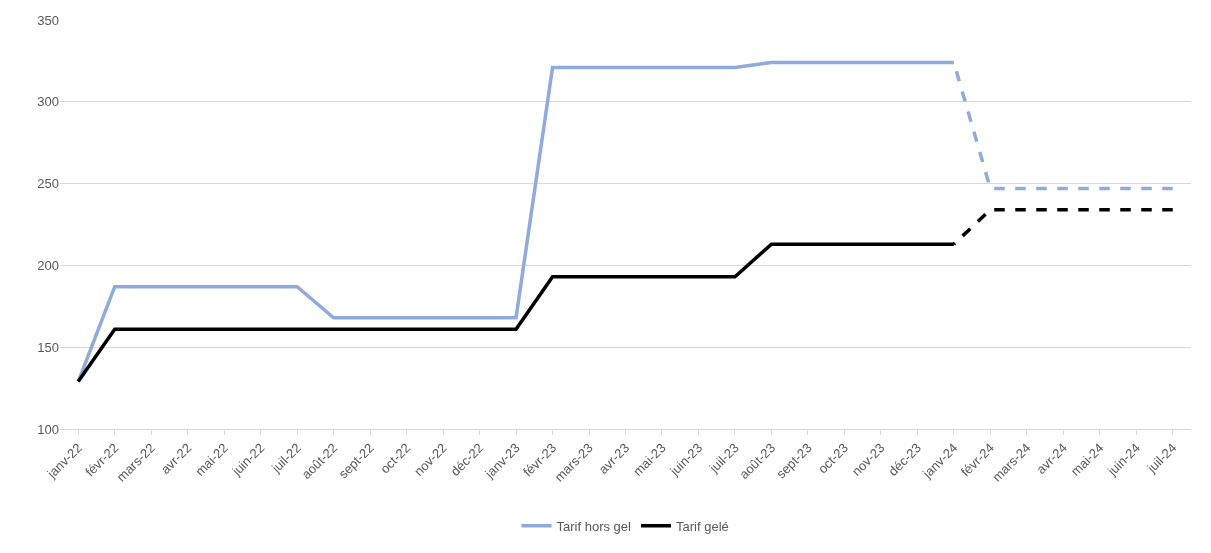 The image size is (1211, 553). Describe the element at coordinates (48, 184) in the screenshot. I see `y-tick-label: 250` at that location.